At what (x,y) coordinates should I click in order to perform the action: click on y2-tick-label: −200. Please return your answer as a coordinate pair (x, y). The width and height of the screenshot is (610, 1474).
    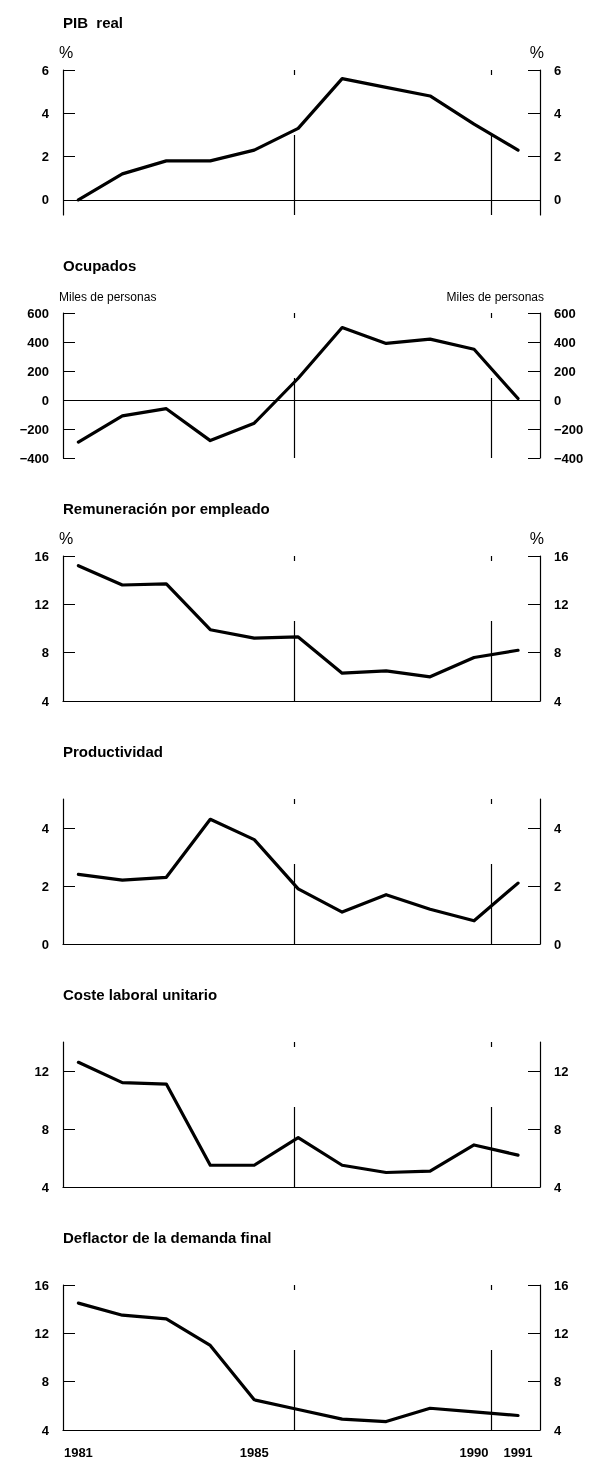
    Looking at the image, I should click on (569, 429).